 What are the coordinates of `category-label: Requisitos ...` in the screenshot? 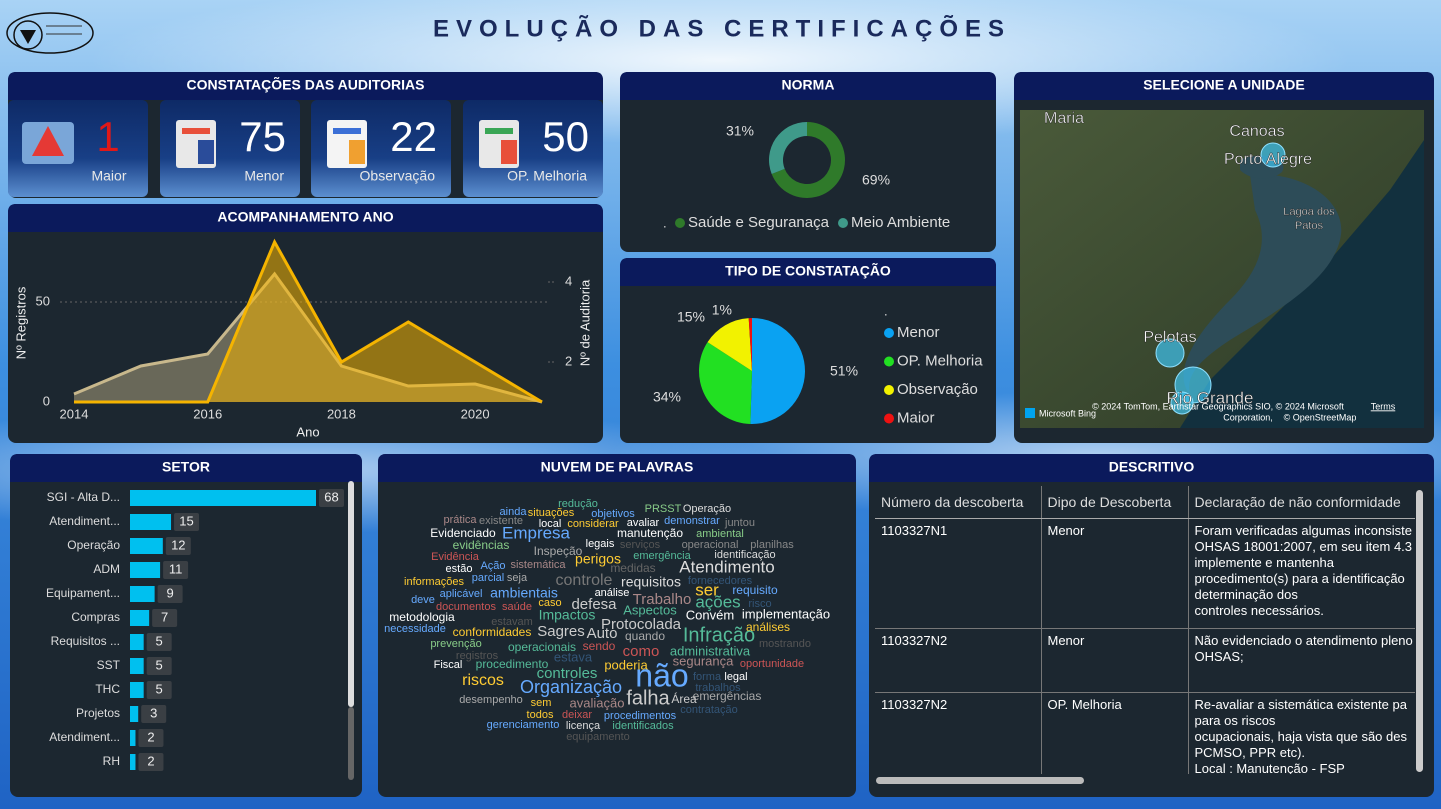 It's located at (85, 641).